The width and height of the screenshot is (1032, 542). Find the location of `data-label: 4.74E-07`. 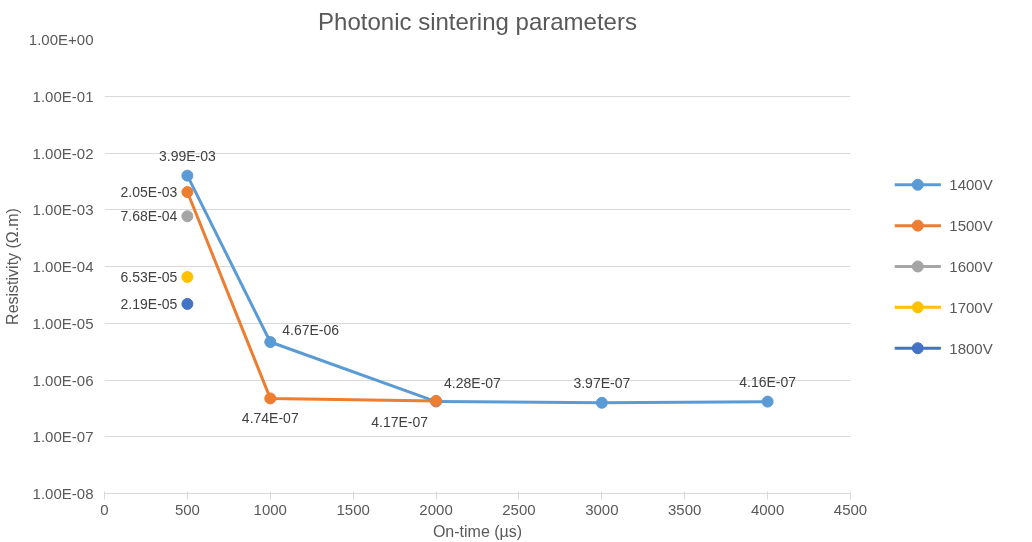

data-label: 4.74E-07 is located at coordinates (270, 418).